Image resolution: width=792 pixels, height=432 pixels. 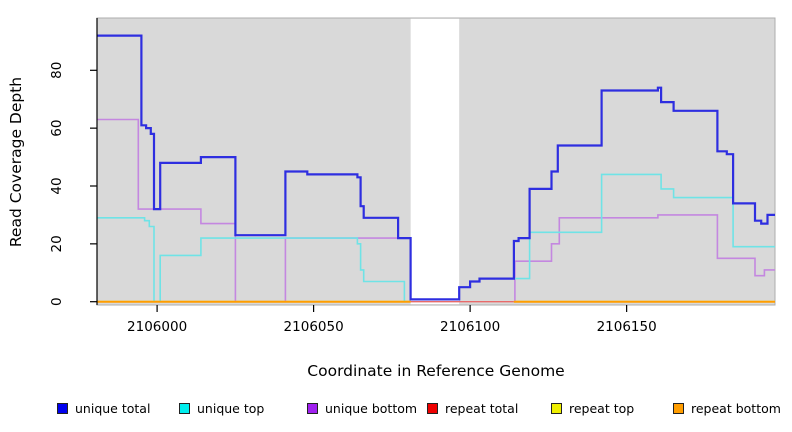 I want to click on legend-swatch-unique-bottom, so click(x=312, y=408).